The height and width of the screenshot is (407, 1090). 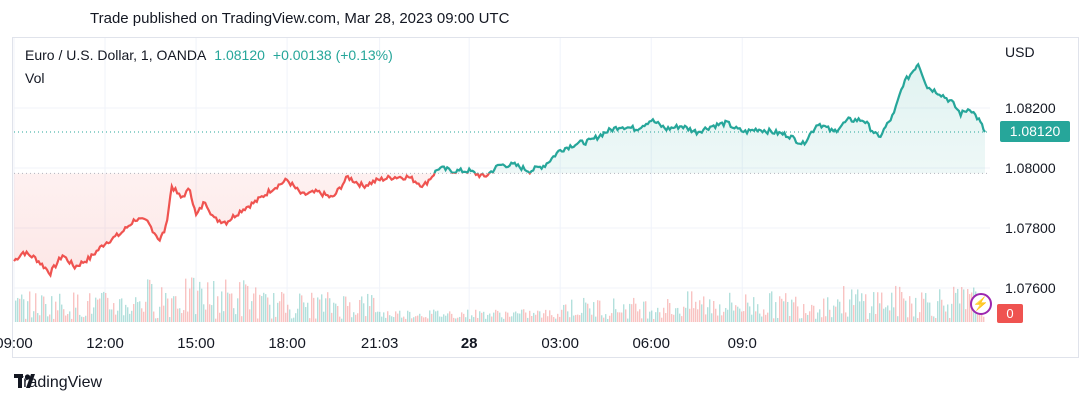 I want to click on y-axis: 1.07600 1.07800 1.08000 1.08200, so click(x=1030, y=198).